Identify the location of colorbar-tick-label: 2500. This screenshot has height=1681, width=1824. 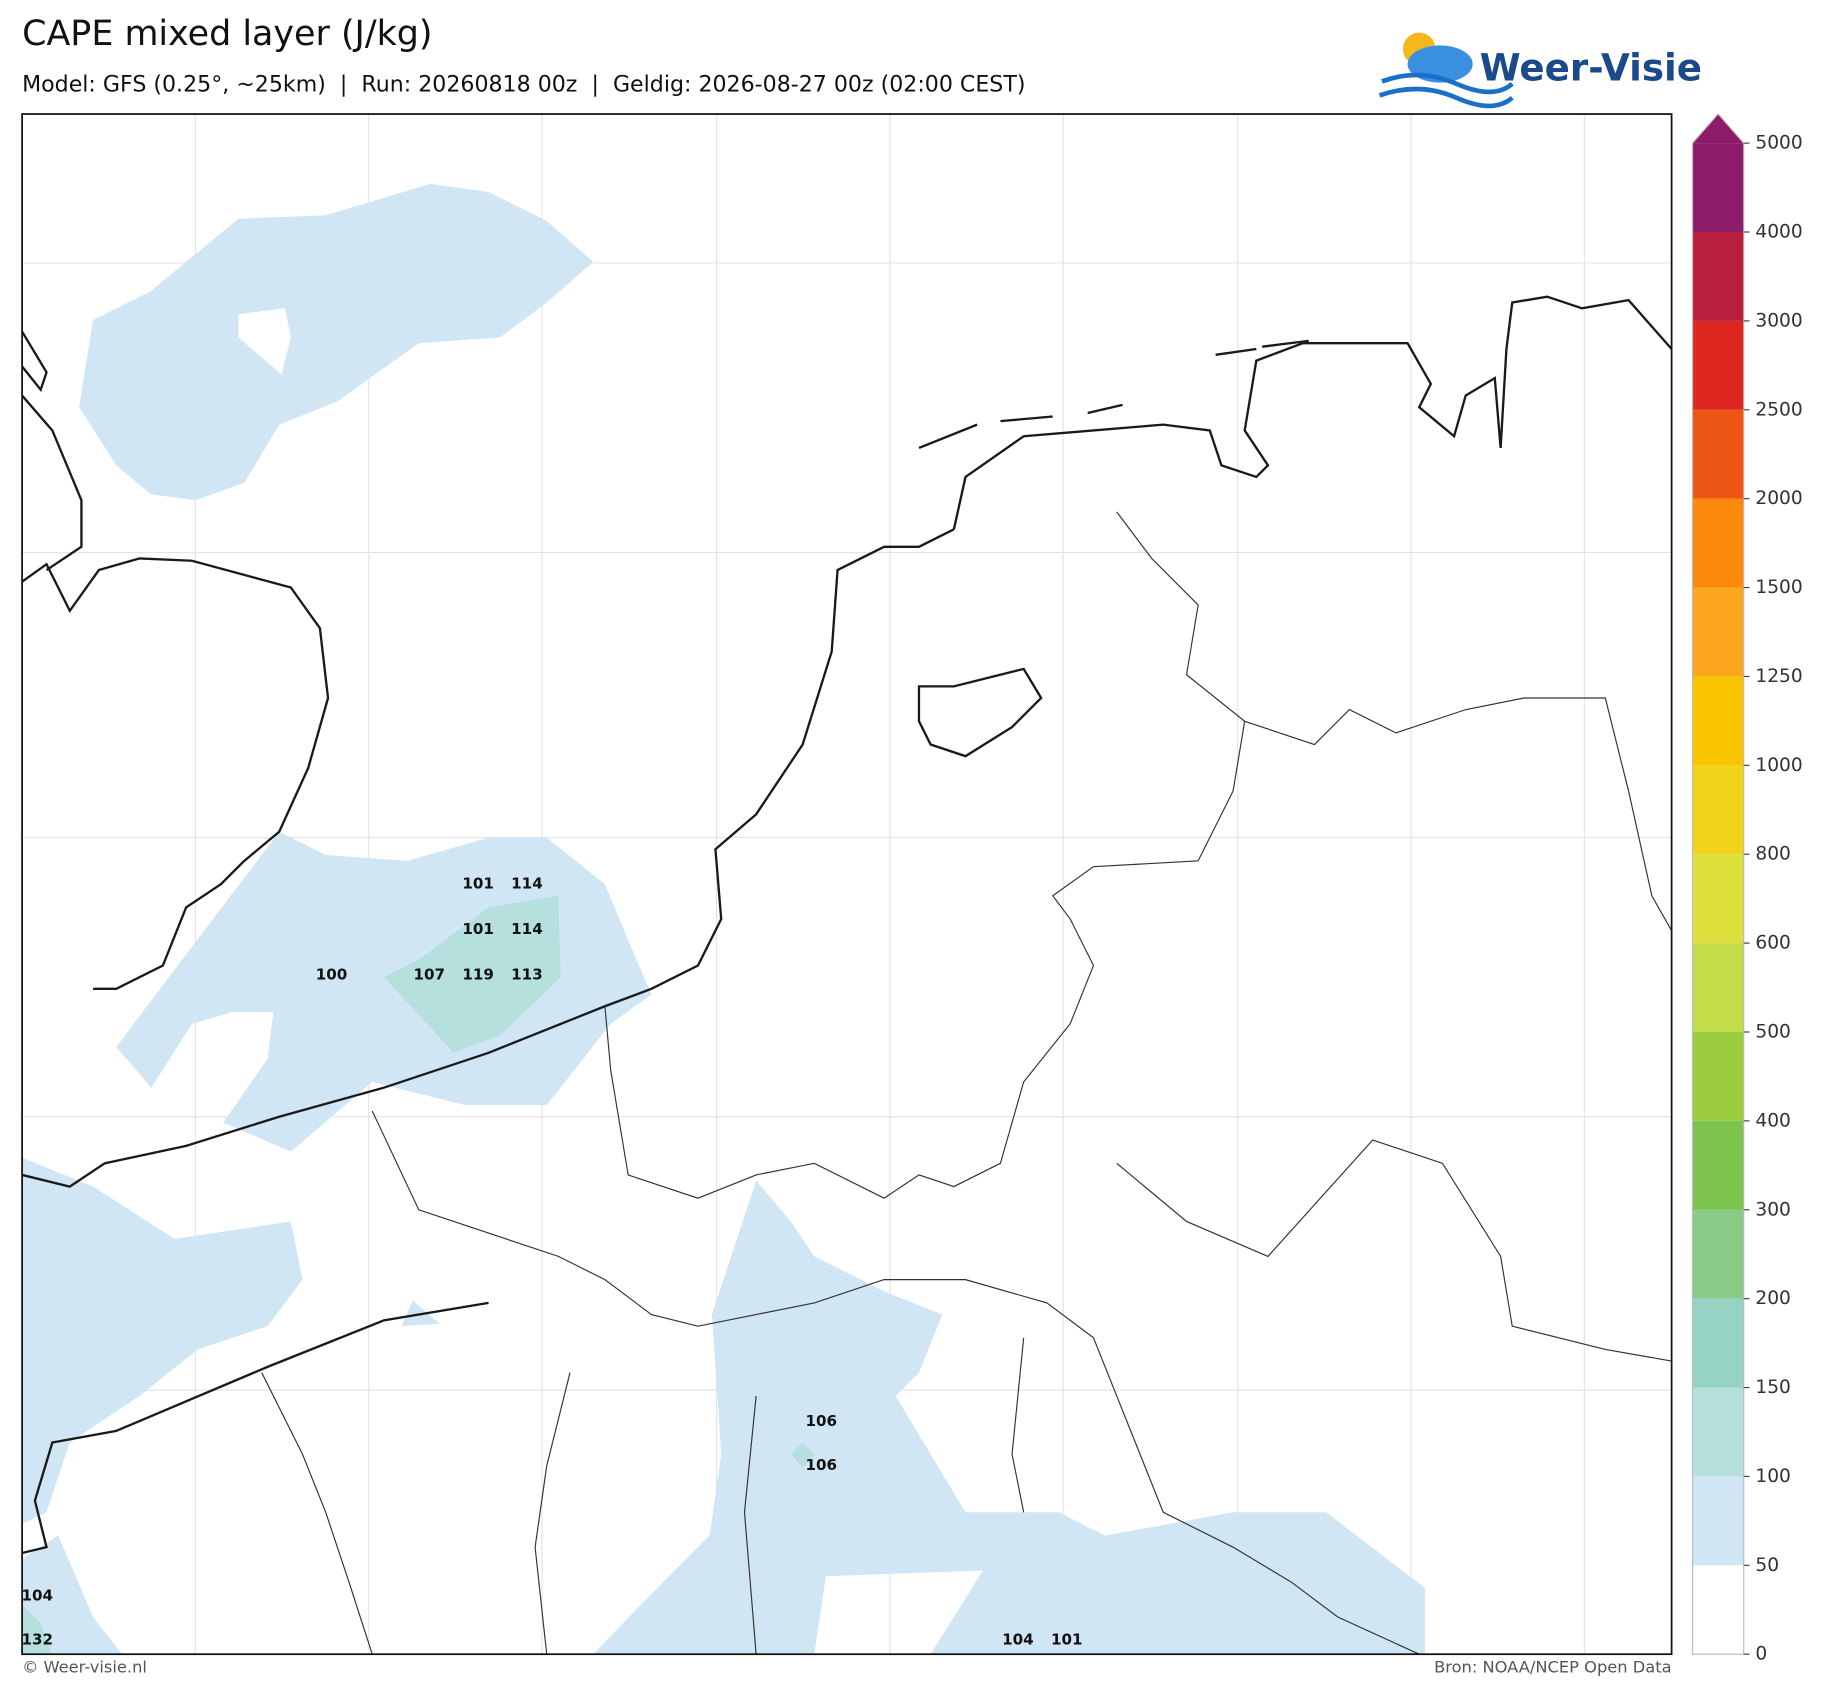
(1778, 409).